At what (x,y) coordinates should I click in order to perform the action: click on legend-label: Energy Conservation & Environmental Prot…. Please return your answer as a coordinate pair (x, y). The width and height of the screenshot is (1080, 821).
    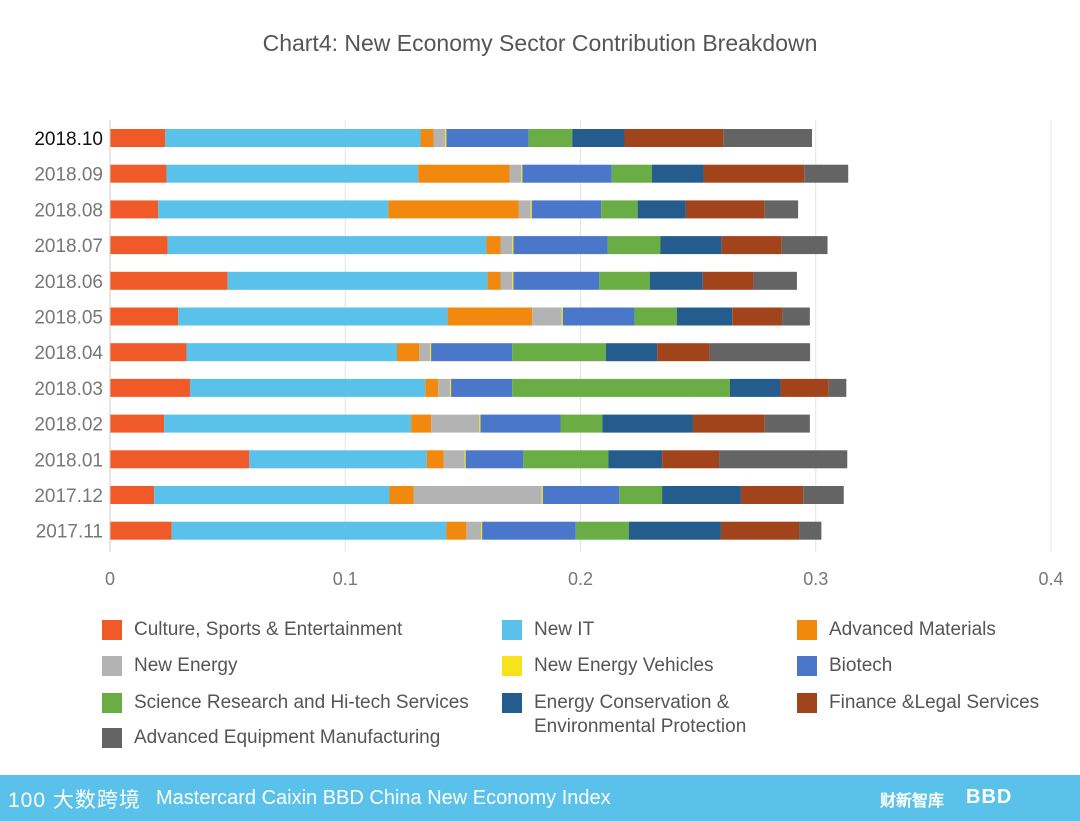
    Looking at the image, I should click on (640, 714).